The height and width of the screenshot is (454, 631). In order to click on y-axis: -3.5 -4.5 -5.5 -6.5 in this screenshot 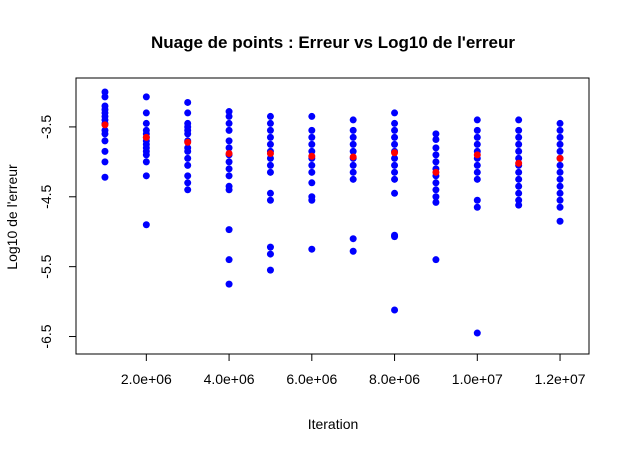, I will do `click(57, 232)`.